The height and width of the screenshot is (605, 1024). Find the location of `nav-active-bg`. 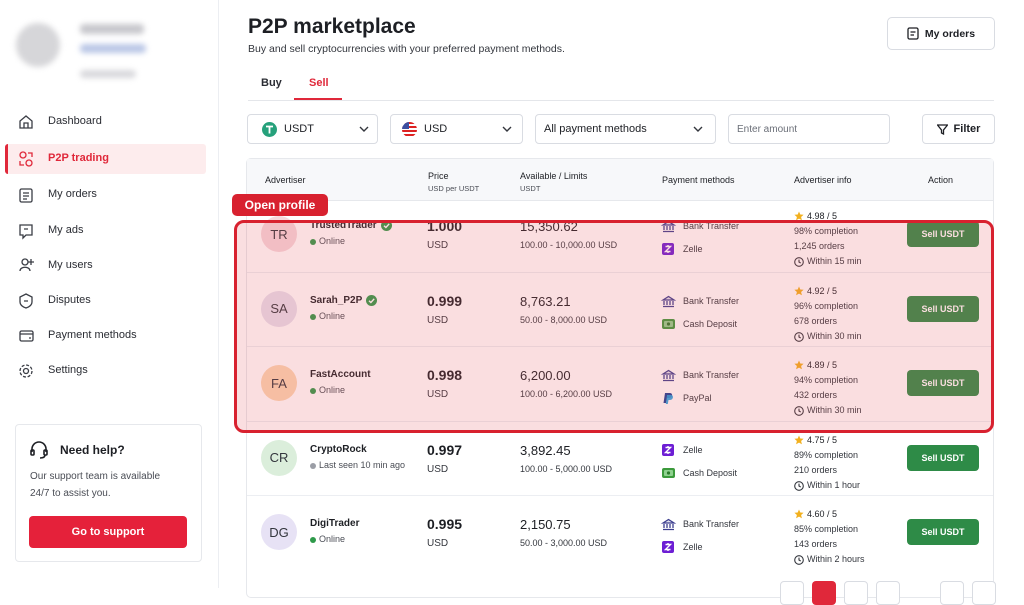

nav-active-bg is located at coordinates (105, 159).